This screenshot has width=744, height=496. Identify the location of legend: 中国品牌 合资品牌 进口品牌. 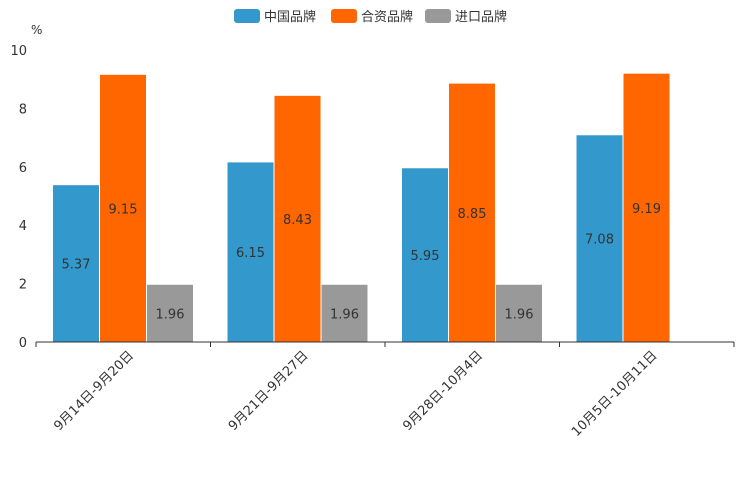
(370, 17).